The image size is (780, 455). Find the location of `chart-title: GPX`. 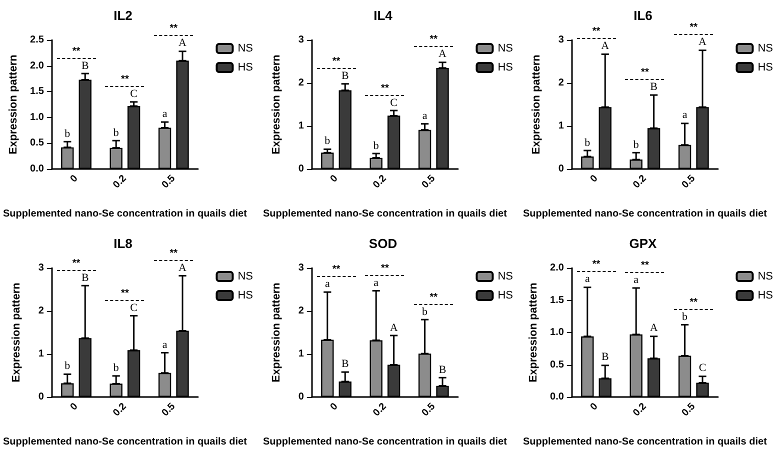

chart-title: GPX is located at coordinates (643, 243).